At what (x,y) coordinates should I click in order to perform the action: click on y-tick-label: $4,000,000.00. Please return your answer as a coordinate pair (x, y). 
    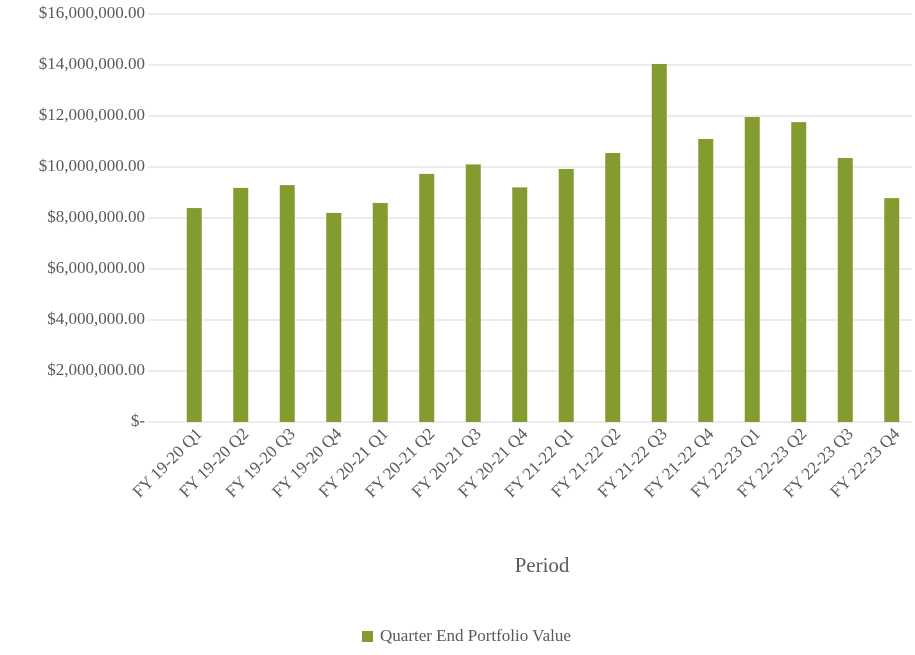
    Looking at the image, I should click on (96, 318).